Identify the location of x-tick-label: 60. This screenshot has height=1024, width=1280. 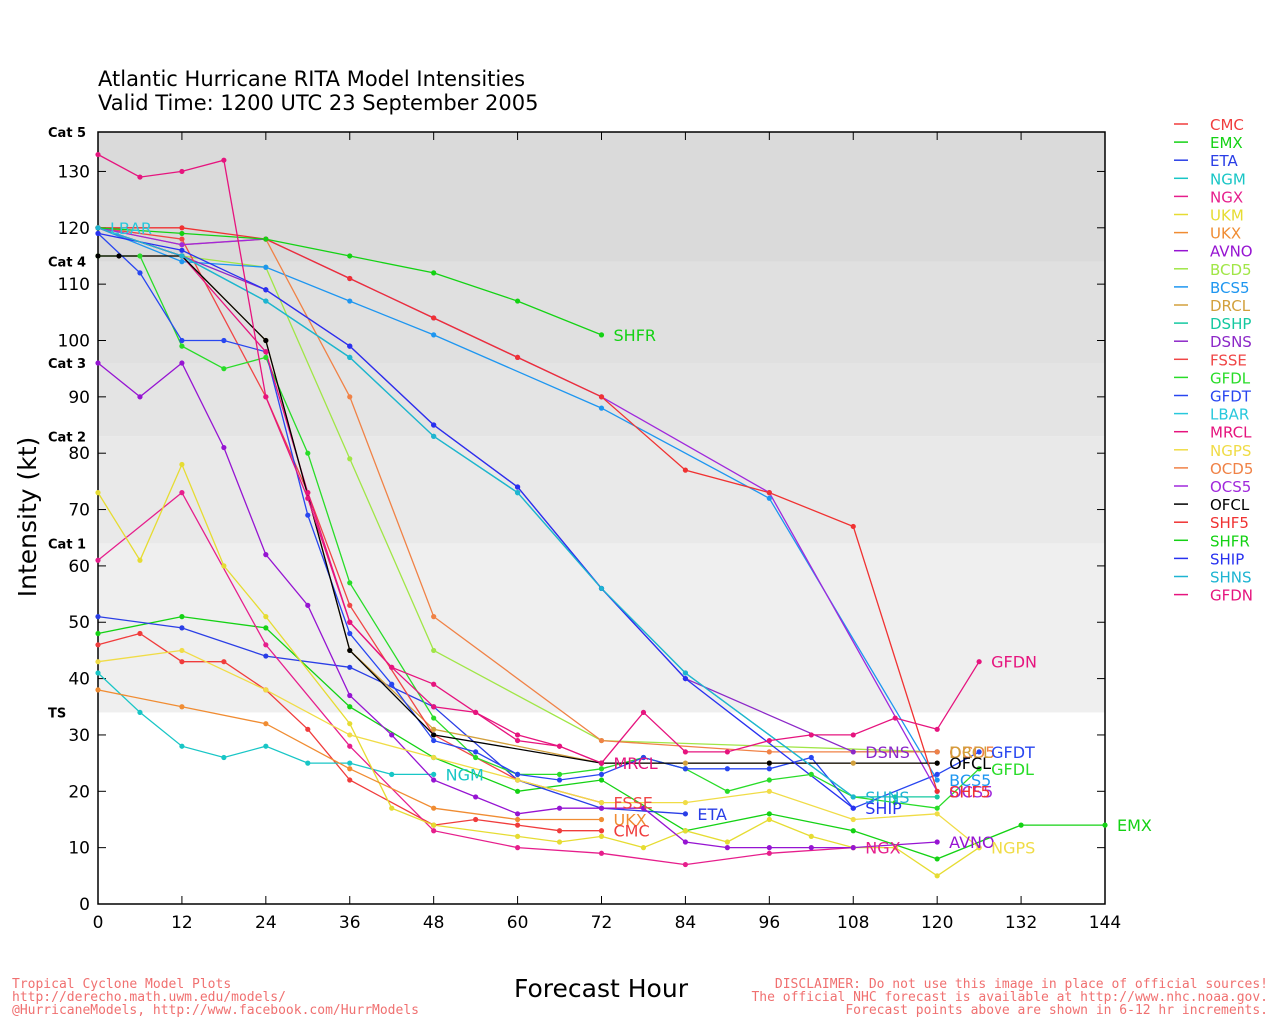
(518, 923).